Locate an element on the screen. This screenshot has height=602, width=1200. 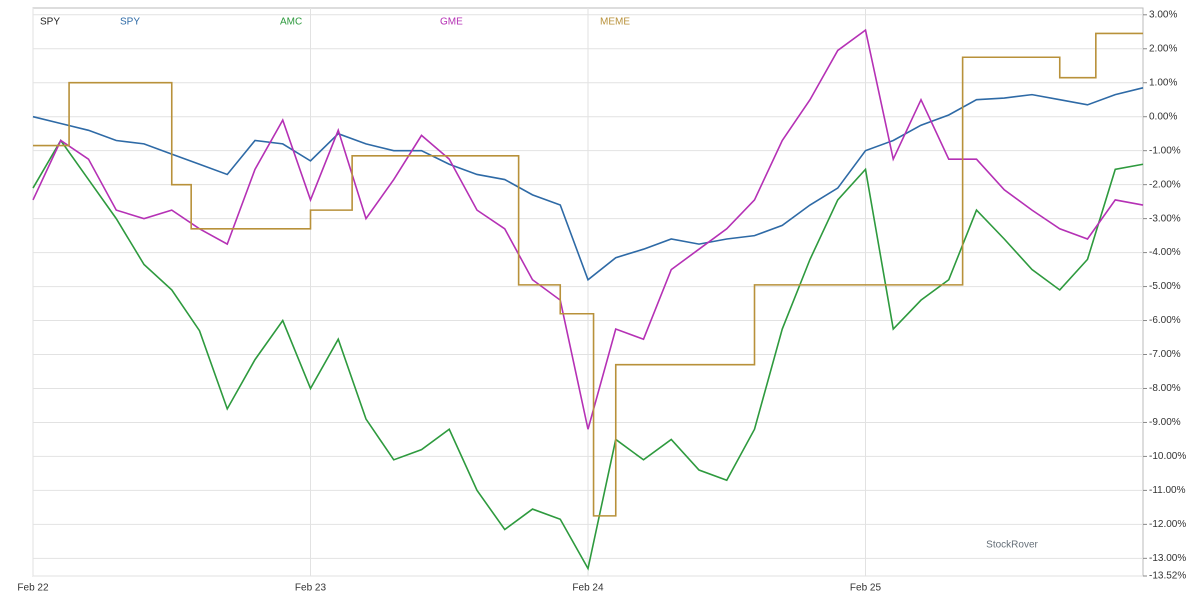
y-tick-label: 3.00% is located at coordinates (1163, 14).